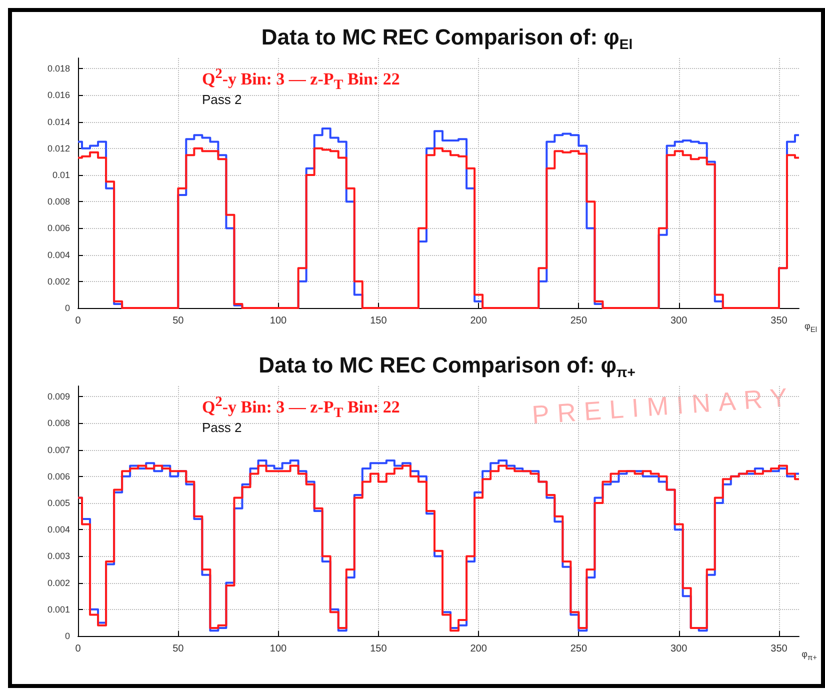 This screenshot has width=825, height=700. I want to click on y-tick-label: 0.018, so click(58, 69).